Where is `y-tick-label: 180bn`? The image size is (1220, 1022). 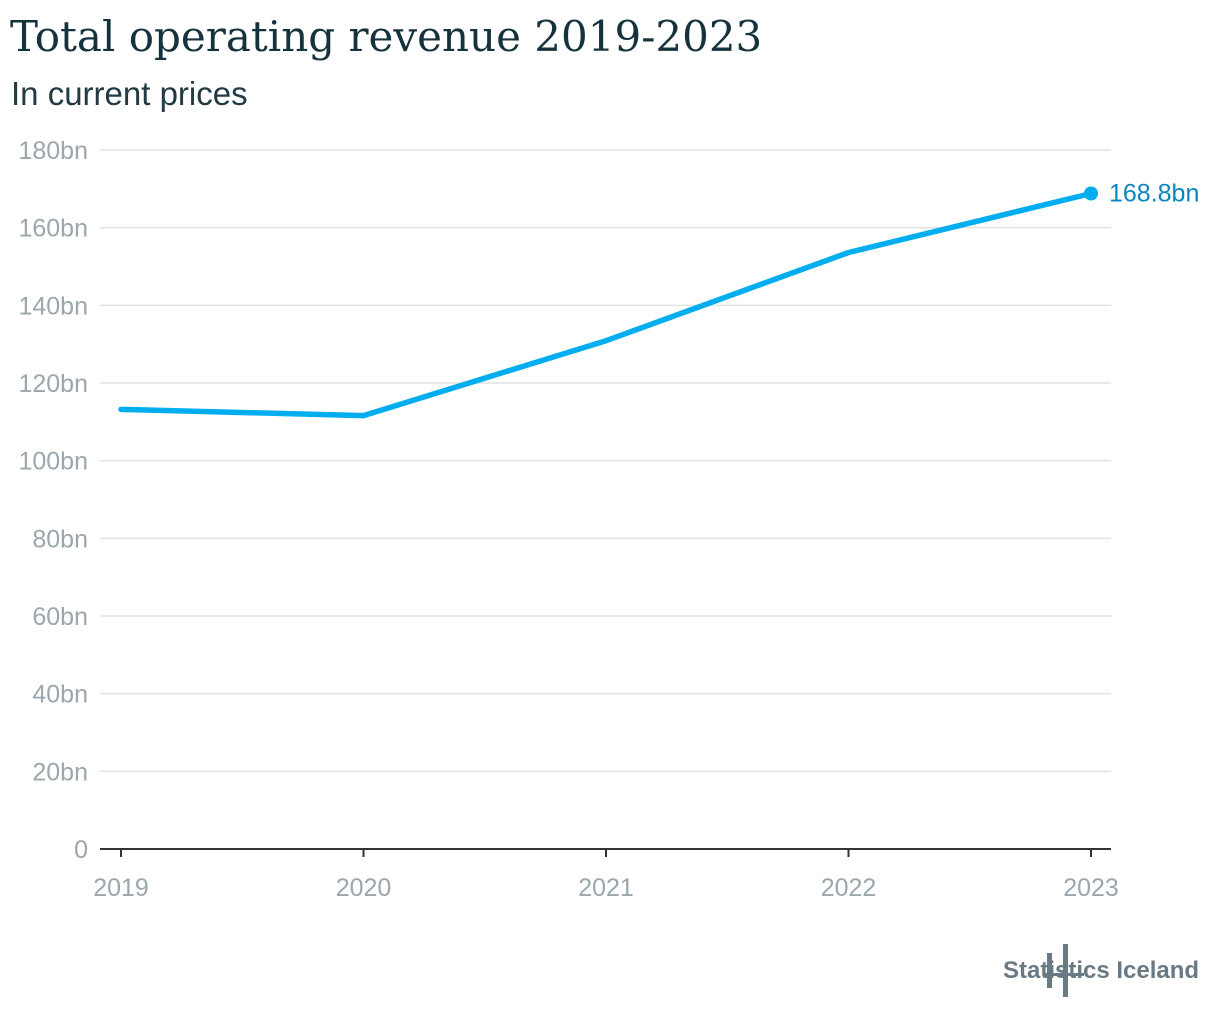
y-tick-label: 180bn is located at coordinates (53, 151).